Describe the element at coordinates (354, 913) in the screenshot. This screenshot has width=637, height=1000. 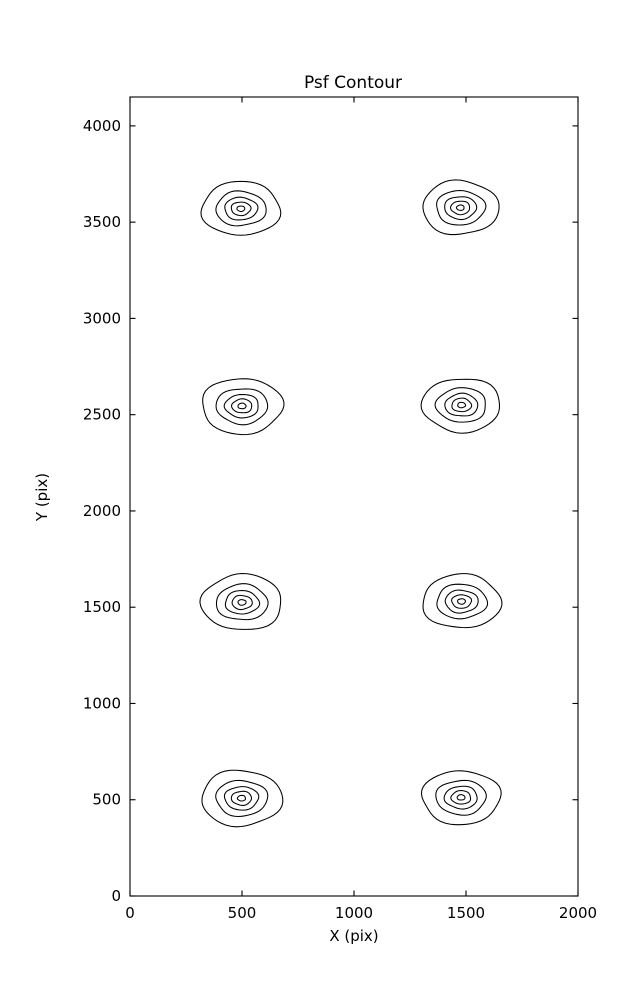
I see `x-tick-label: 1000` at that location.